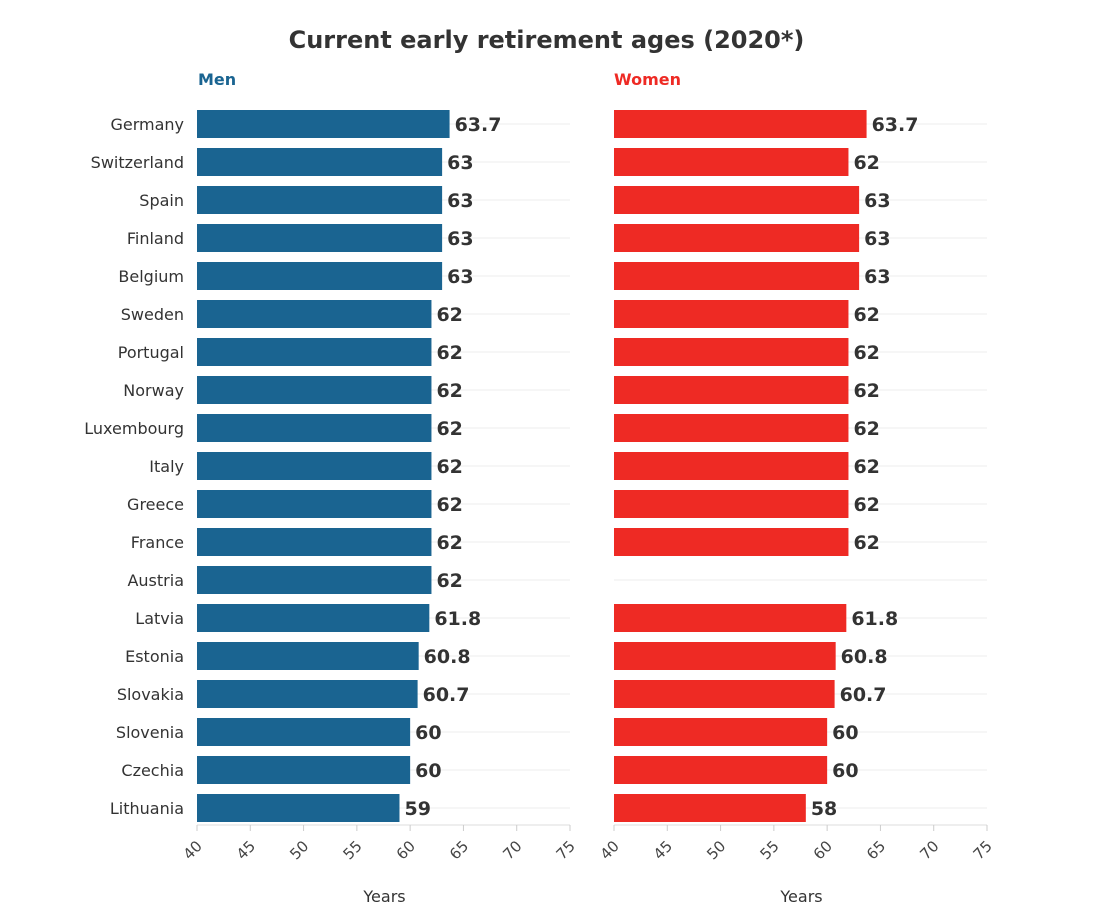  Describe the element at coordinates (737, 276) in the screenshot. I see `bar-women-belgium` at that location.